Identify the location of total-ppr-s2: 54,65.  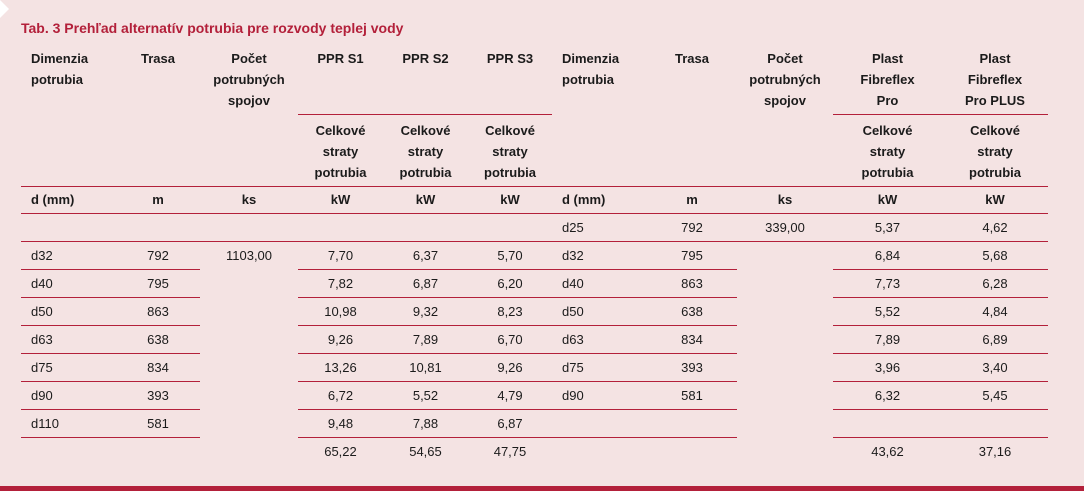
(425, 451).